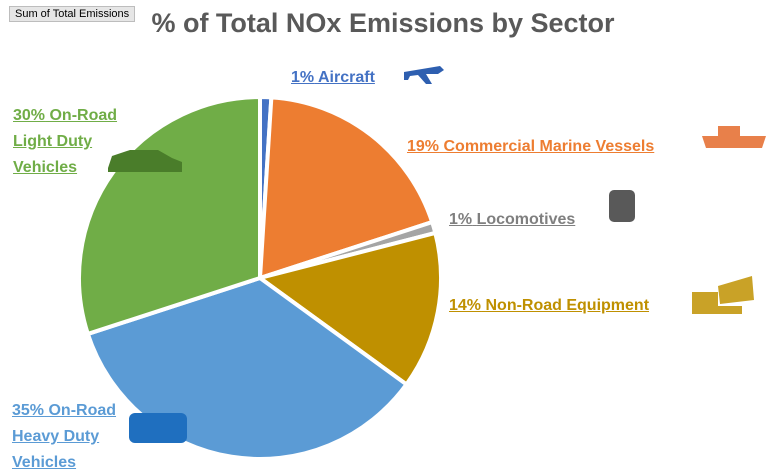 Image resolution: width=766 pixels, height=472 pixels. I want to click on aircraft-icon, so click(424, 75).